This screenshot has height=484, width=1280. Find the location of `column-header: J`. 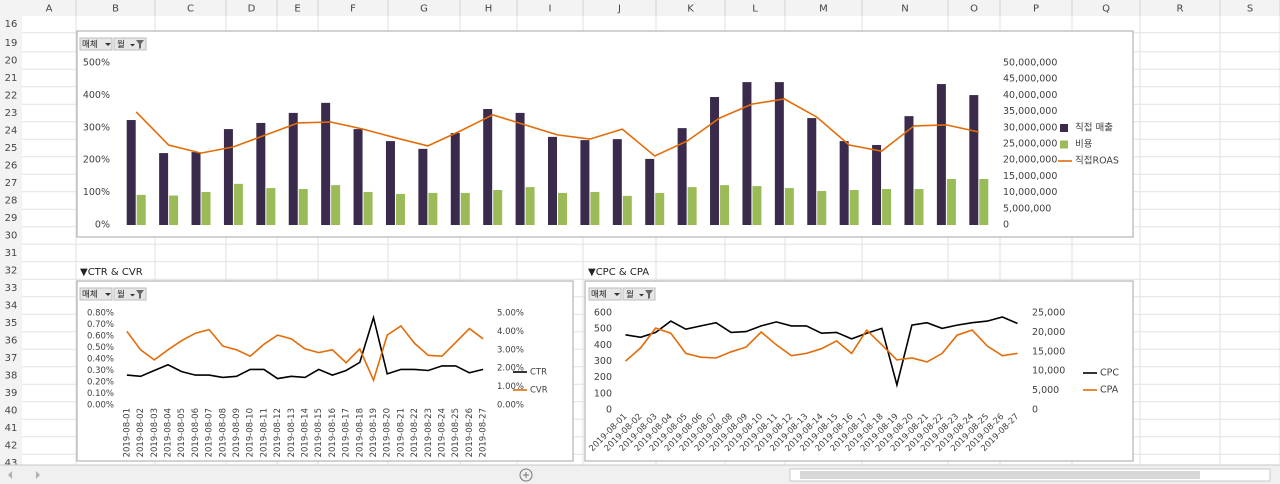

column-header: J is located at coordinates (619, 9).